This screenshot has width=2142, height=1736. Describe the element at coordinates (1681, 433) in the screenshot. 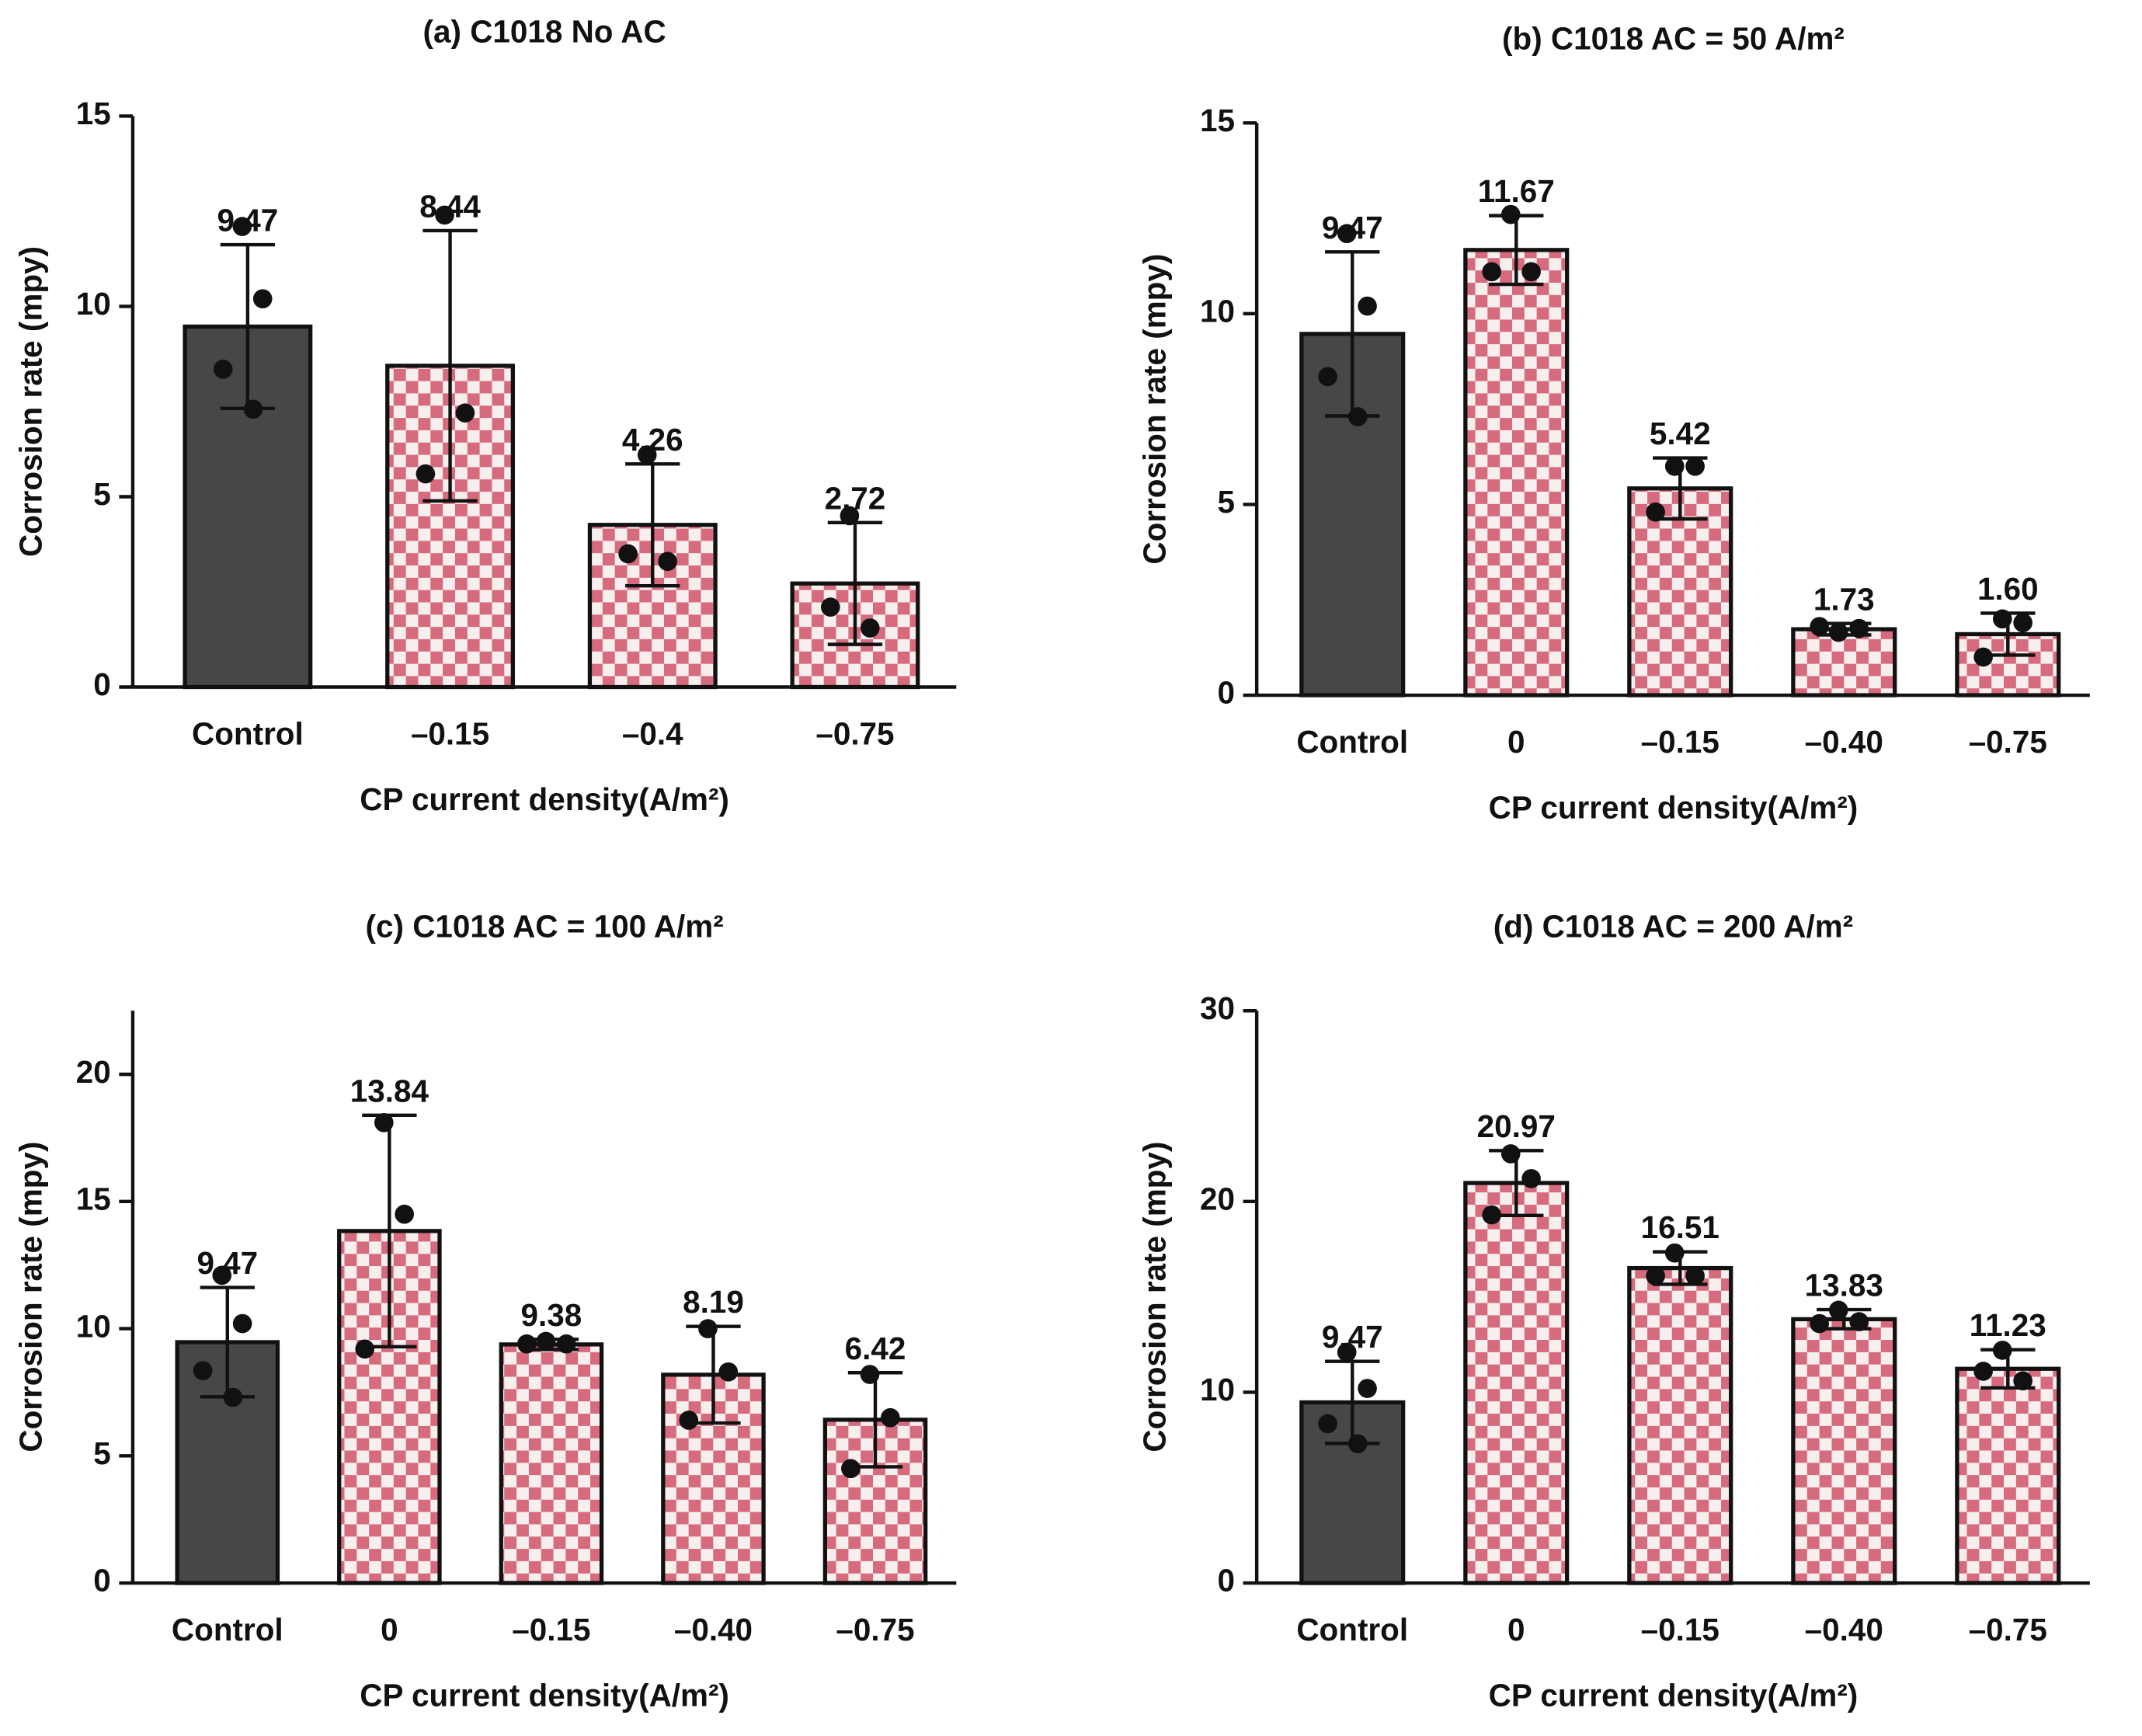

I see `value-label: 5.42` at that location.